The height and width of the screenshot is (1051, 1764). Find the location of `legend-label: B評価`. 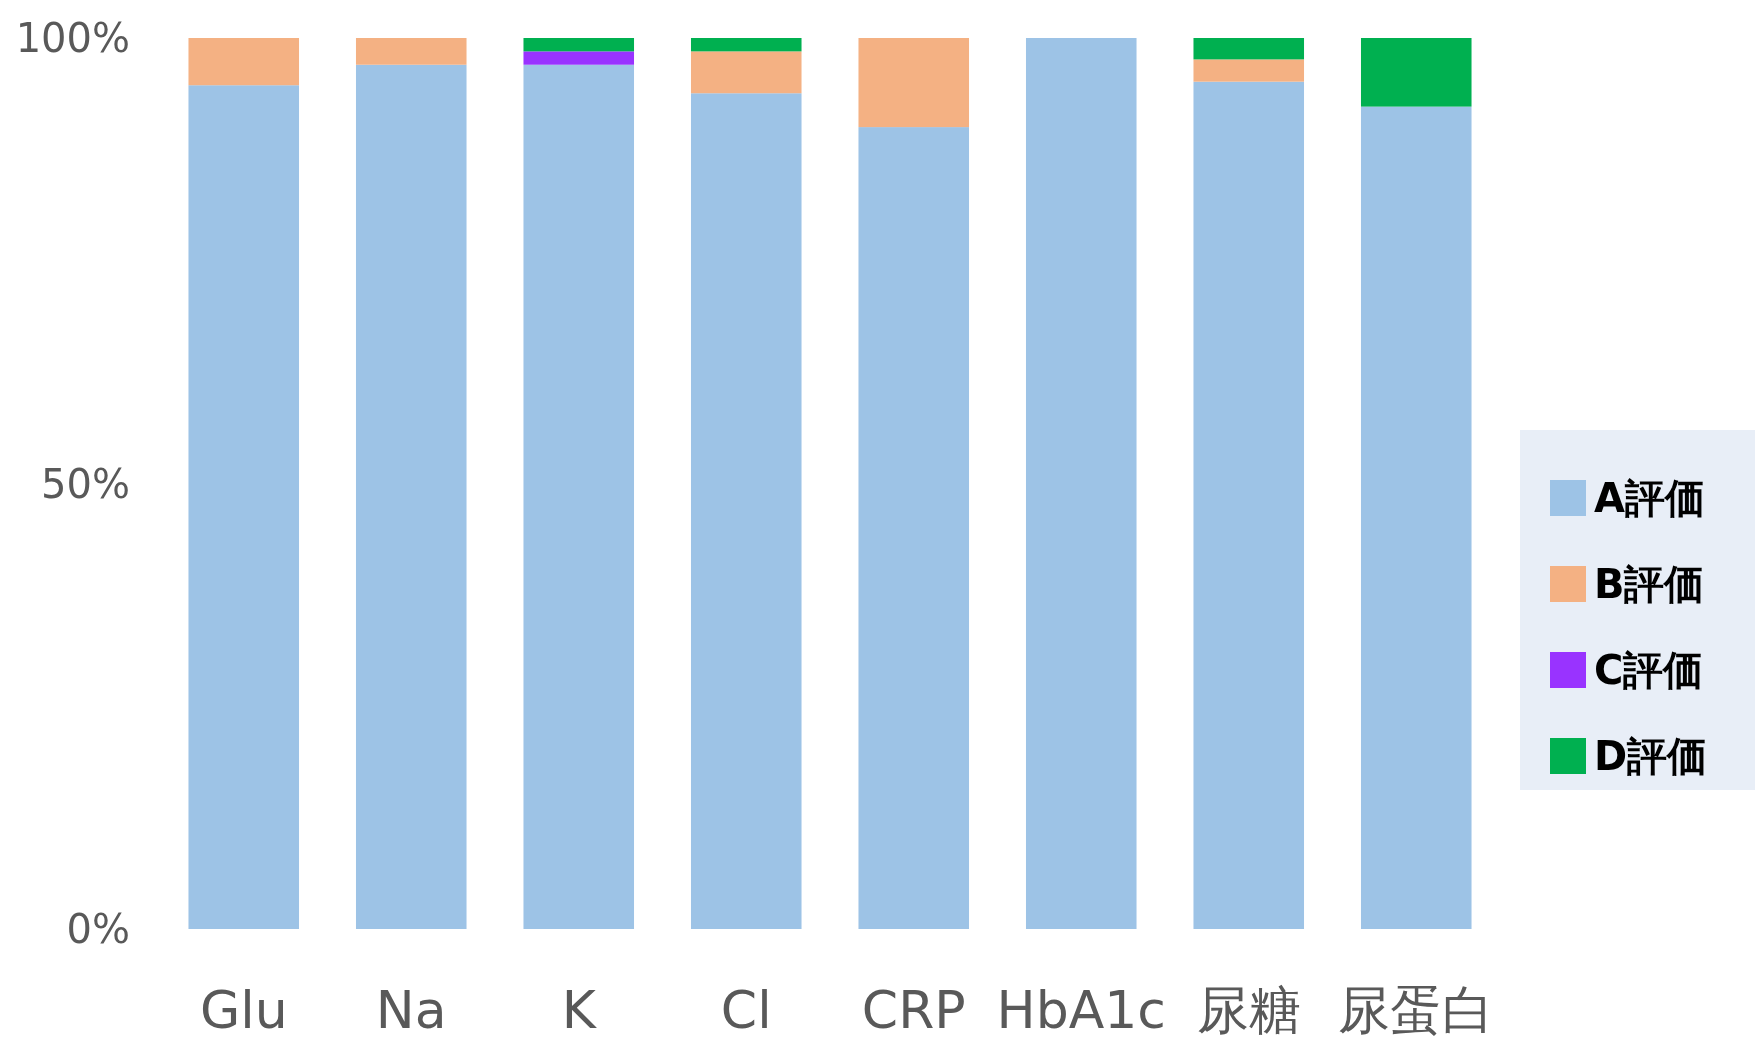

legend-label: B評価 is located at coordinates (1649, 584).